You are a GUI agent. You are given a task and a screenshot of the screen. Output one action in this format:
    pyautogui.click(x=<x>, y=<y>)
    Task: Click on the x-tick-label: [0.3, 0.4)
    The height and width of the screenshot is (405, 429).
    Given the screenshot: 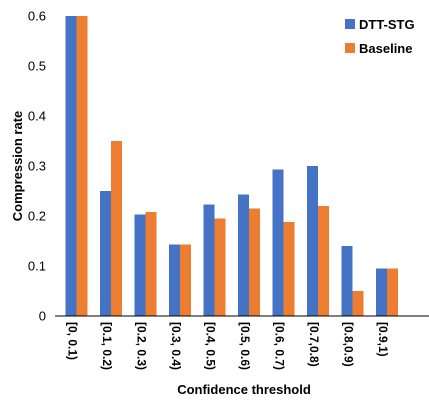 What is the action you would take?
    pyautogui.click(x=176, y=346)
    